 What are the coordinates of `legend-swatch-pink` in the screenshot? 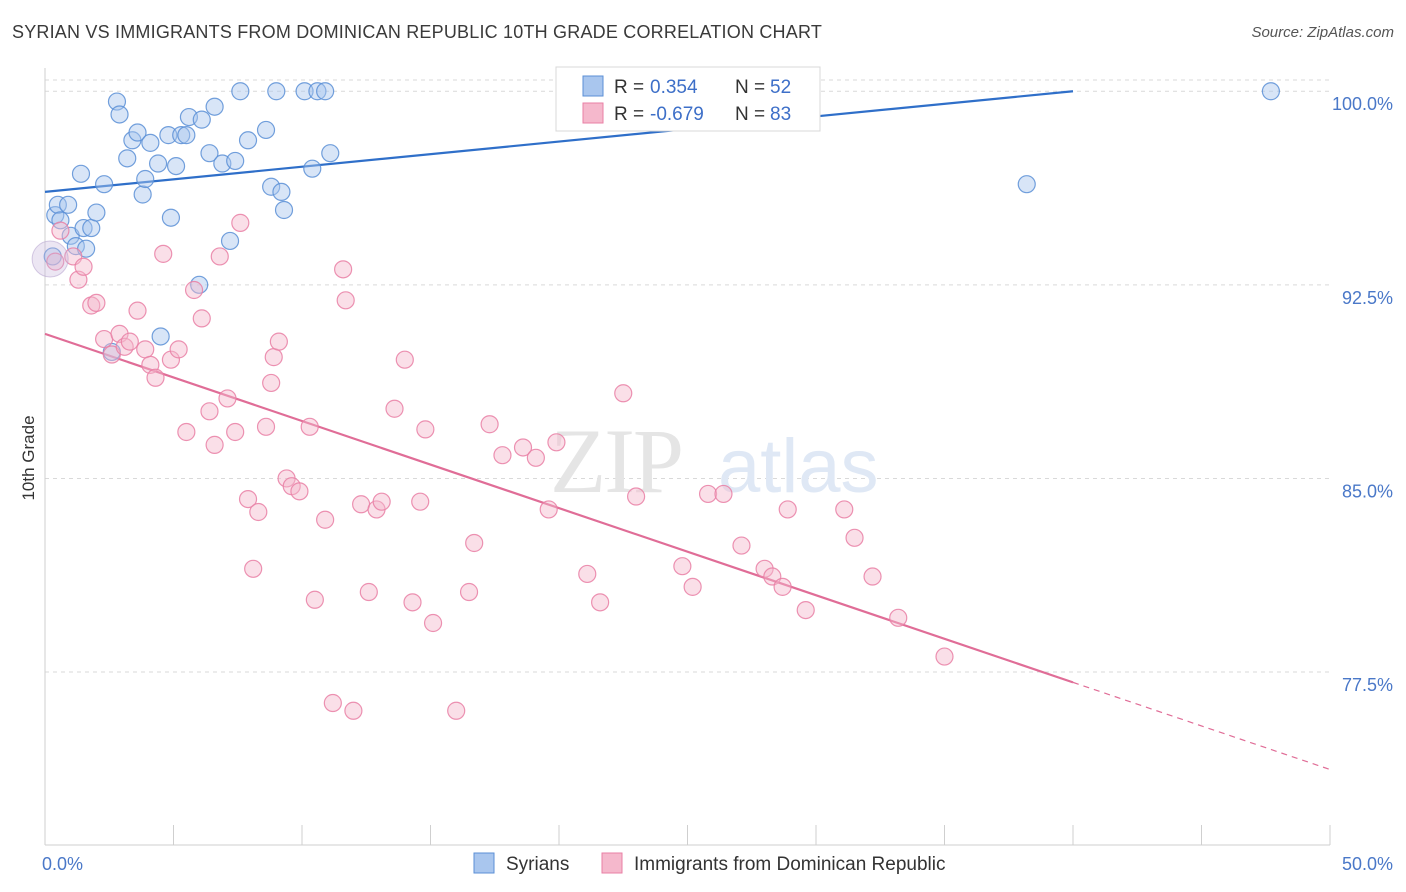 It's located at (593, 113).